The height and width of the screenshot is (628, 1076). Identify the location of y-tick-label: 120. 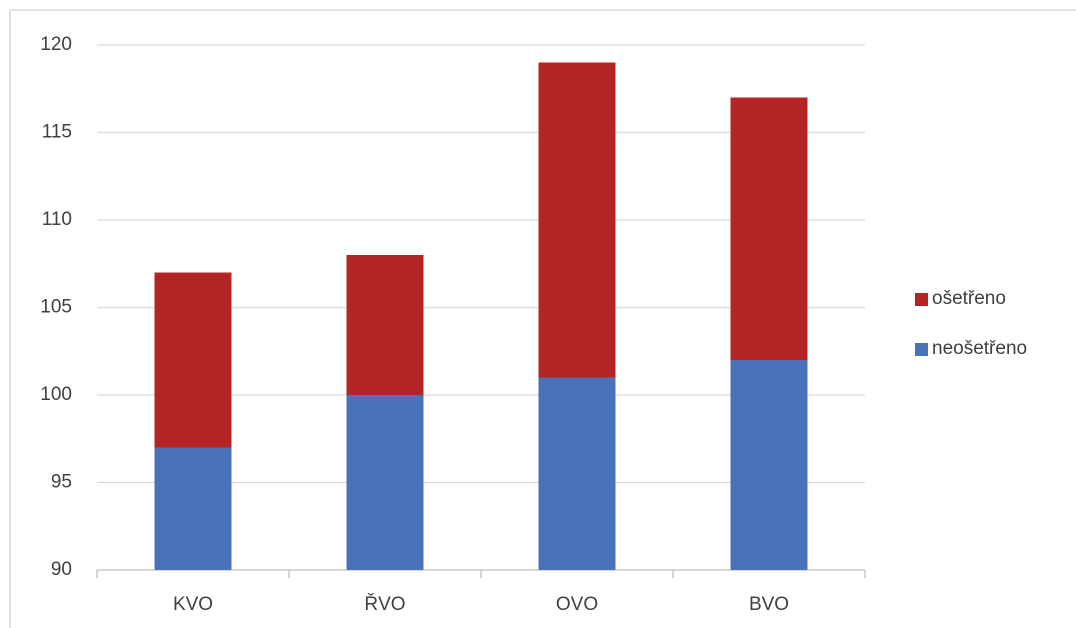
(56, 44).